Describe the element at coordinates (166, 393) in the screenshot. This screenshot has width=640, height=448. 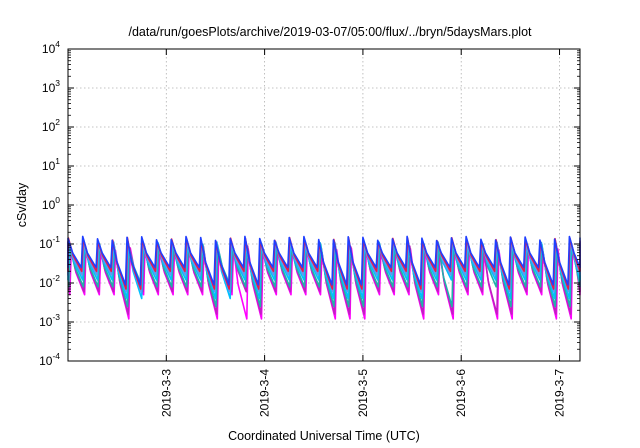
I see `x-tick-label: 2019-3-3` at that location.